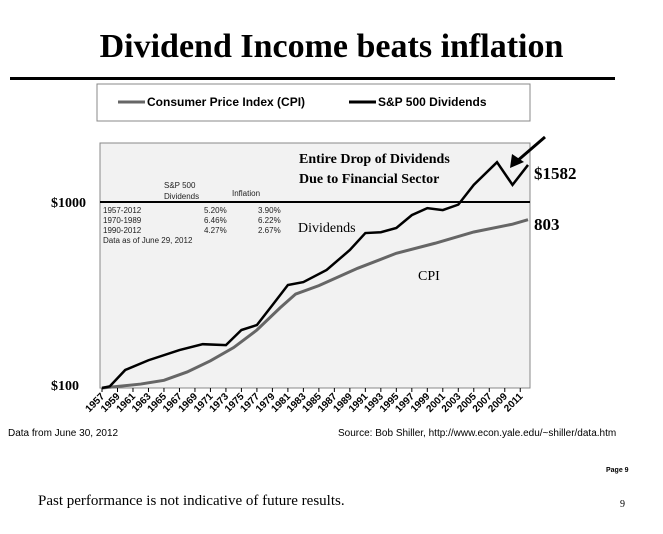  I want to click on ytick-label: $1000, so click(68, 203).